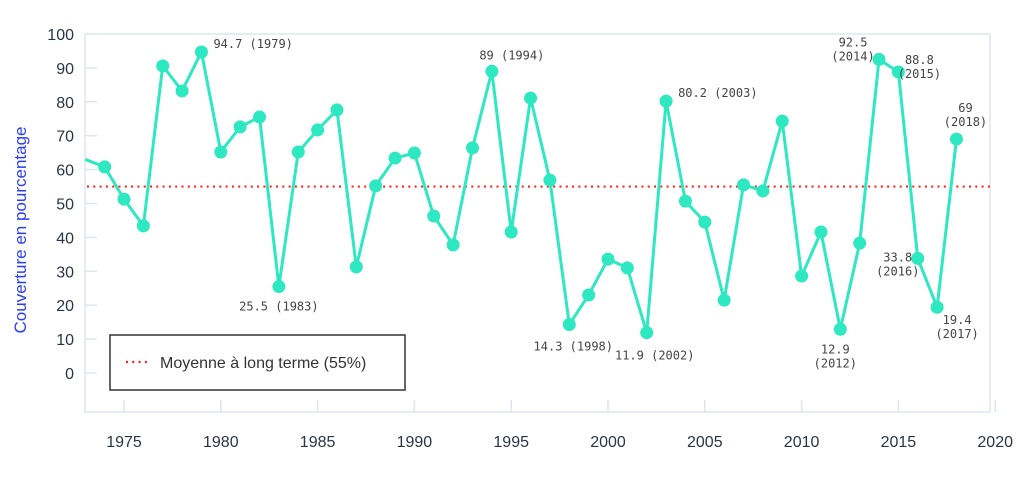 The width and height of the screenshot is (1024, 484). I want to click on data-label-year: (2016), so click(897, 271).